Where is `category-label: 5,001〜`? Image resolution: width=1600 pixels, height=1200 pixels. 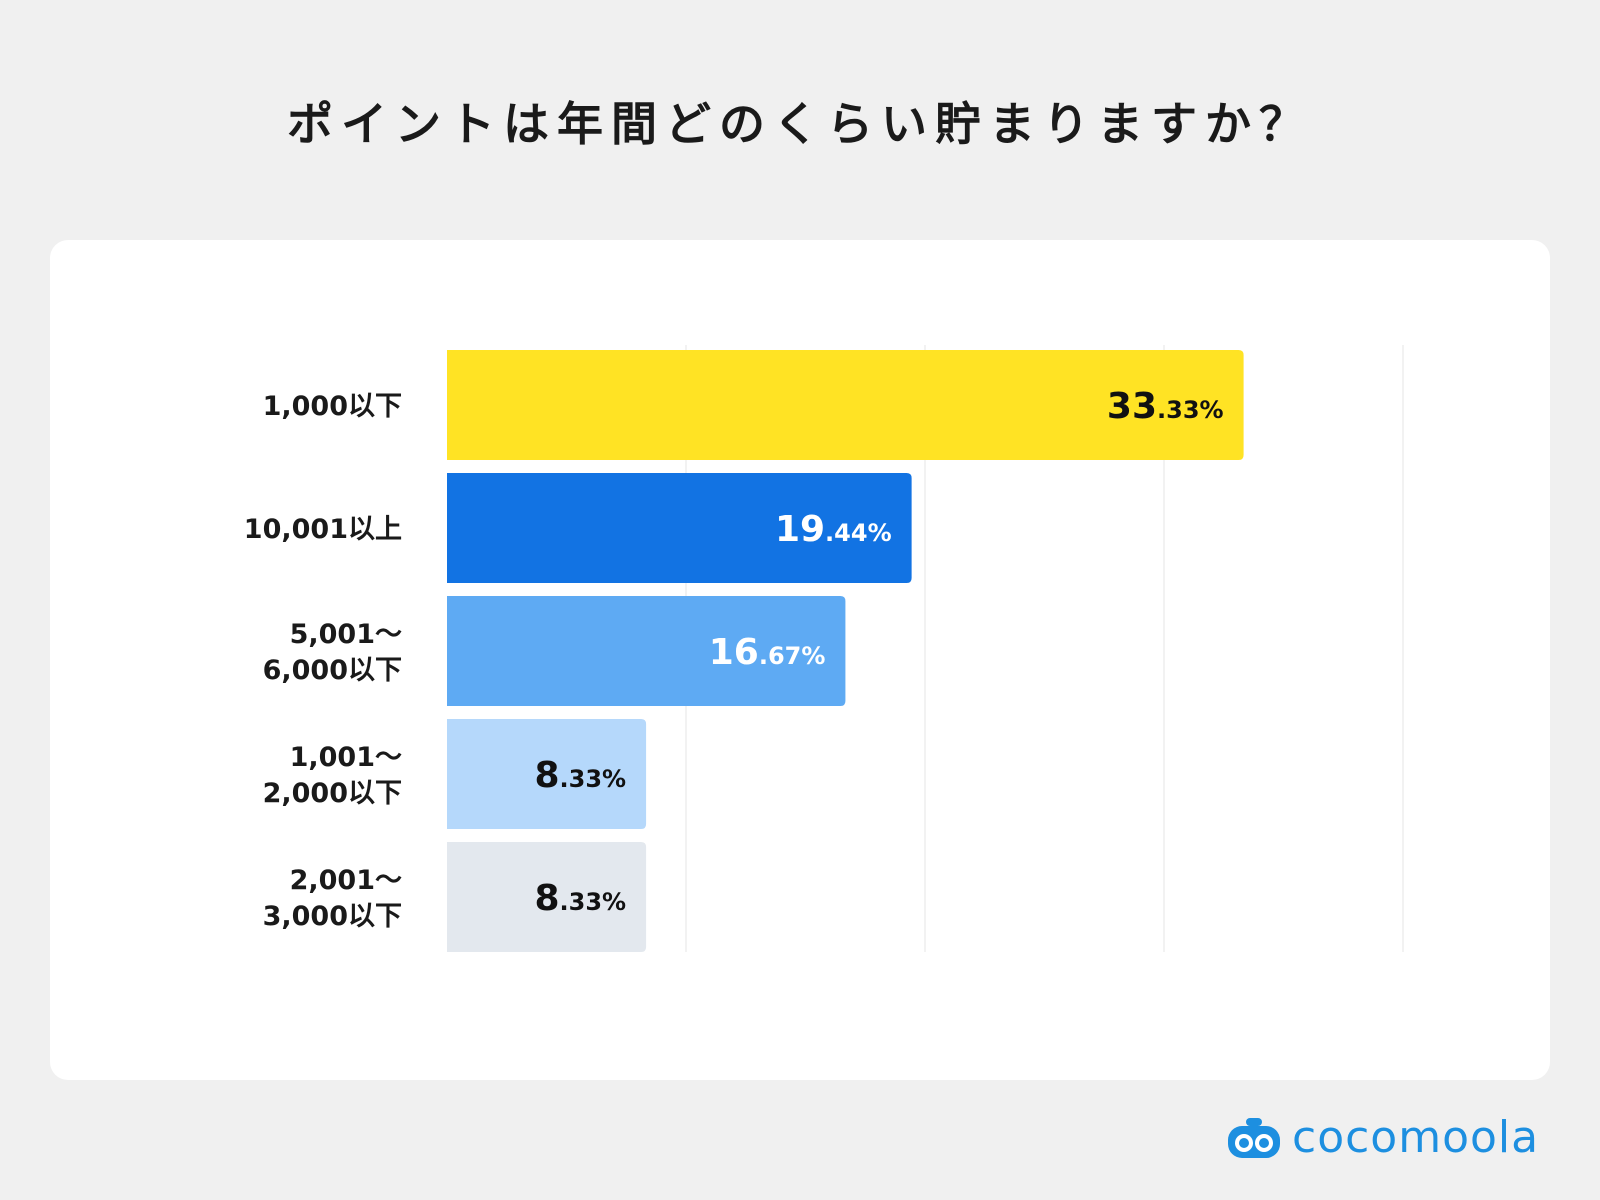
category-label: 5,001〜 is located at coordinates (346, 634).